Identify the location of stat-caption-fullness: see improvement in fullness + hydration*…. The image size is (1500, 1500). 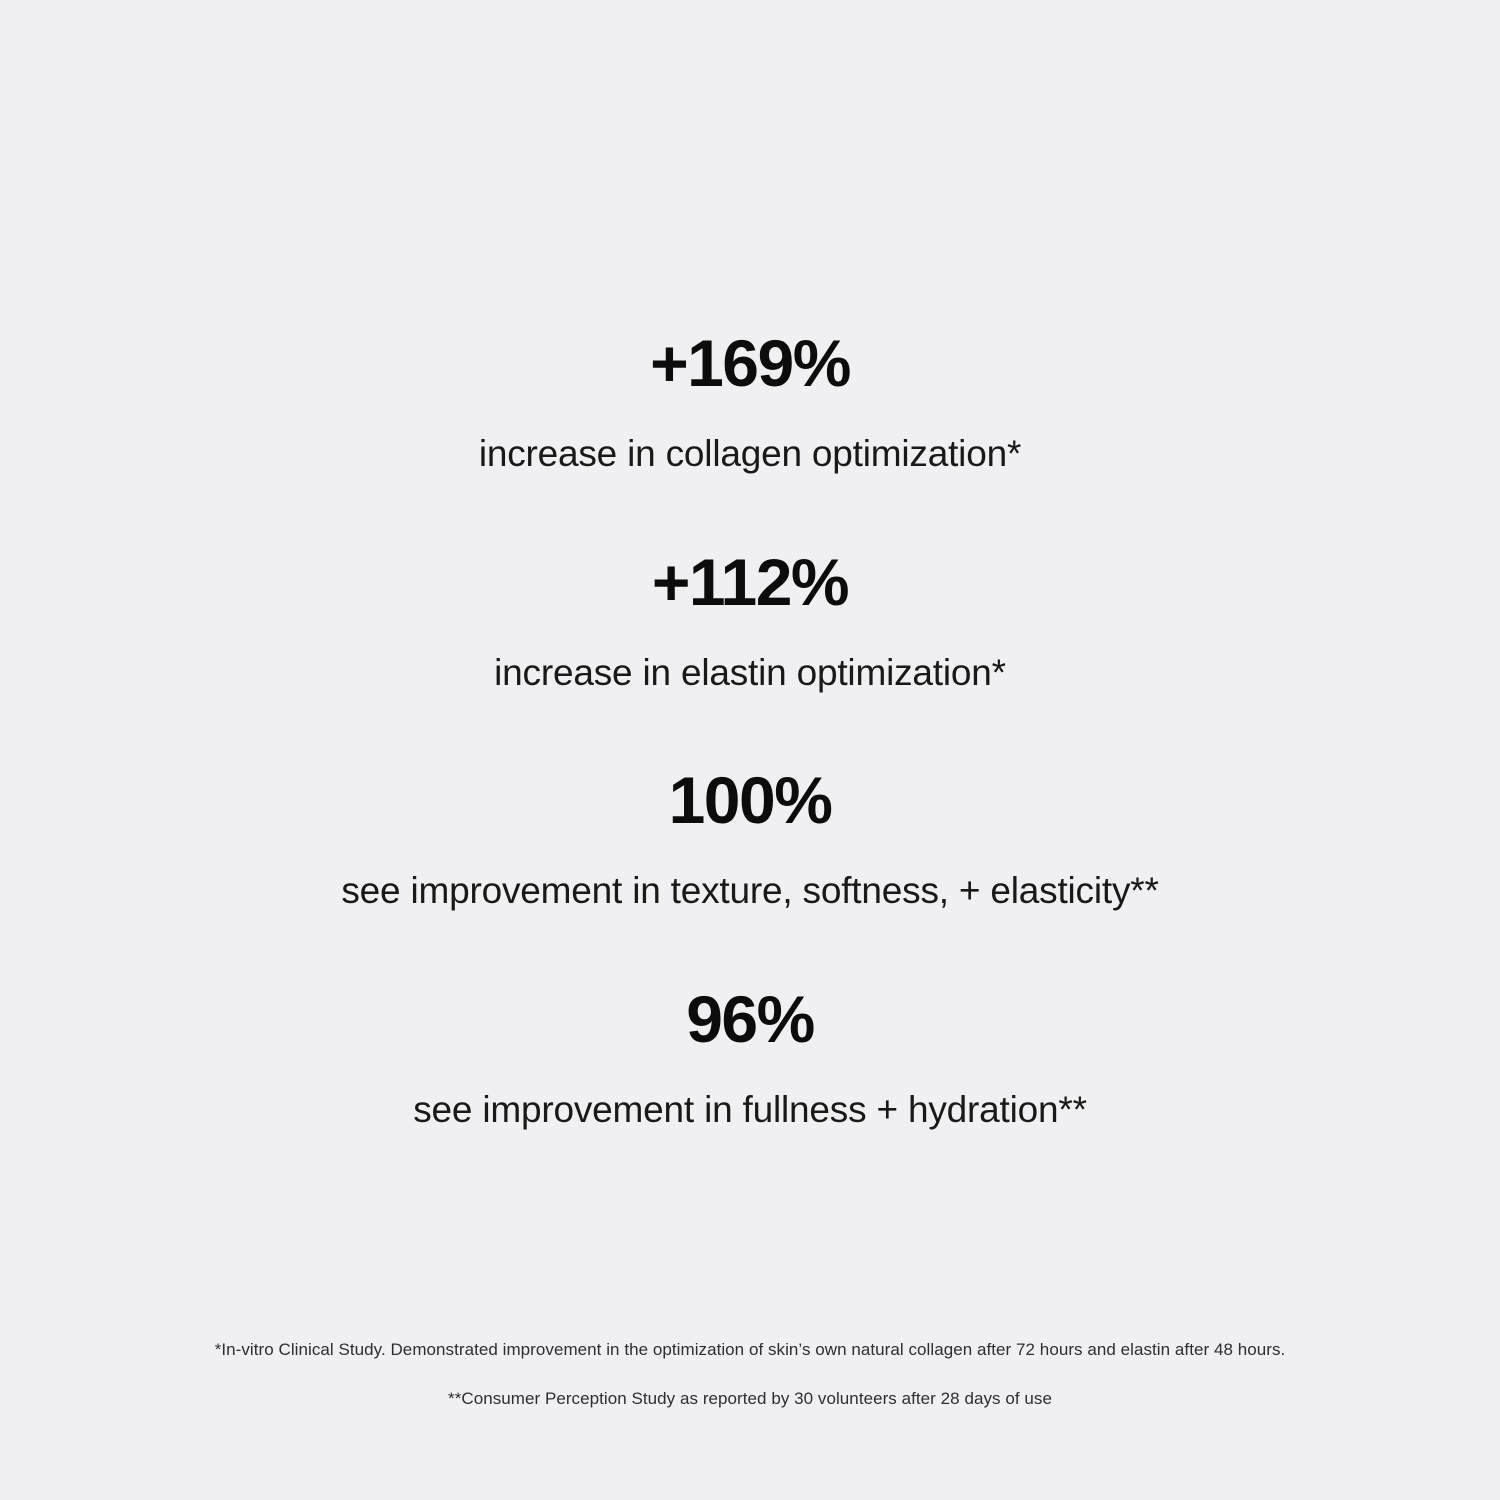
(750, 1110).